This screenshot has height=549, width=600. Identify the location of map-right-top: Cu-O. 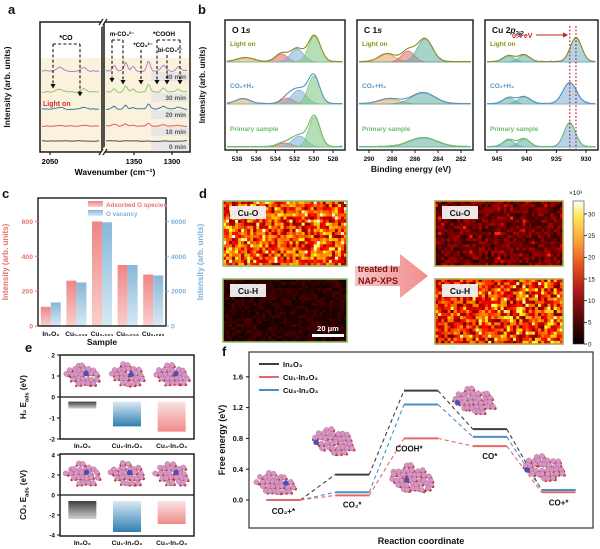
(499, 233).